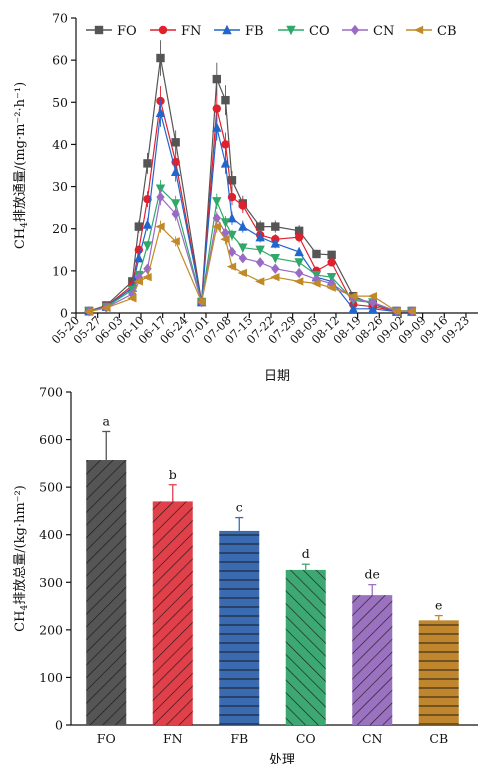  What do you see at coordinates (60, 270) in the screenshot?
I see `chart1-ytick-label: 10` at bounding box center [60, 270].